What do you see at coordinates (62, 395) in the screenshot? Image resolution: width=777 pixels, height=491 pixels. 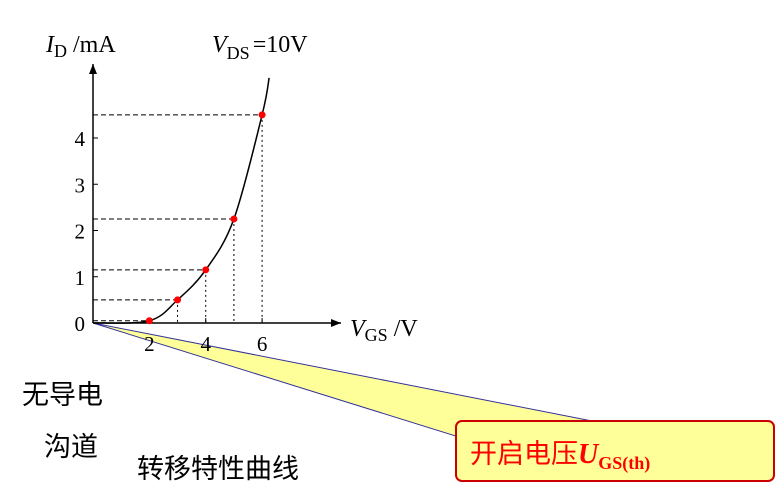 I see `no-channel-line: 无导电` at bounding box center [62, 395].